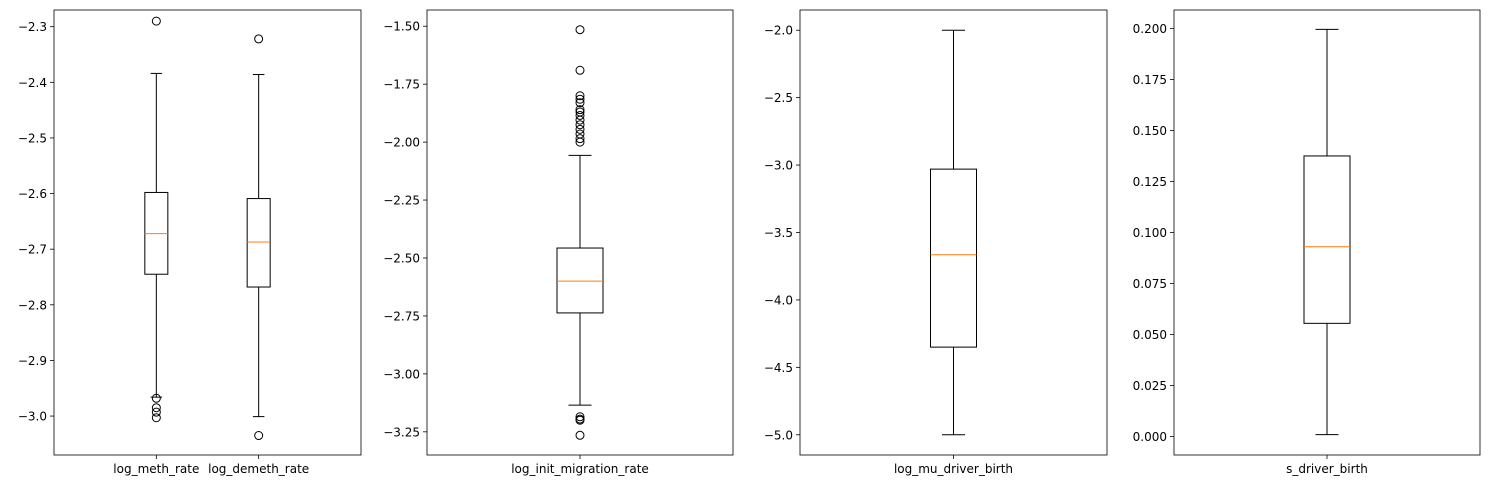 The height and width of the screenshot is (490, 1489). I want to click on y-tick-label: −1.75, so click(401, 85).